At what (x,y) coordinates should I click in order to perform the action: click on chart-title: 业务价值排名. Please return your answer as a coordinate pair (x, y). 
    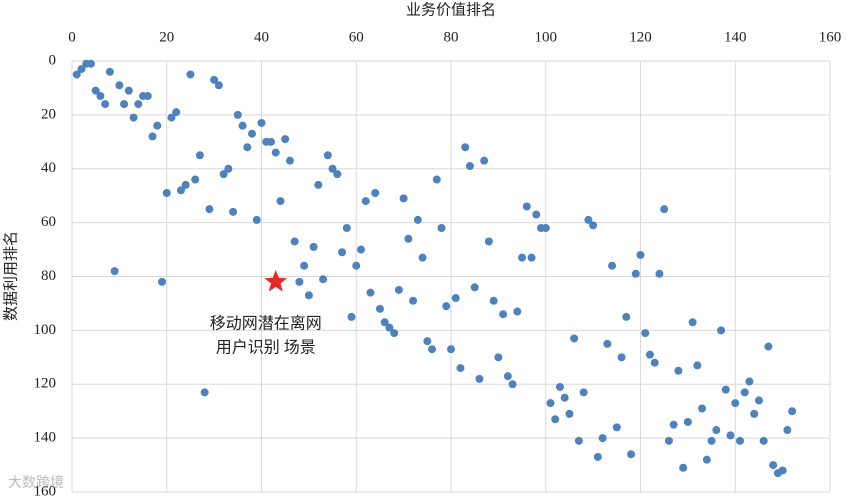
    Looking at the image, I should click on (451, 9).